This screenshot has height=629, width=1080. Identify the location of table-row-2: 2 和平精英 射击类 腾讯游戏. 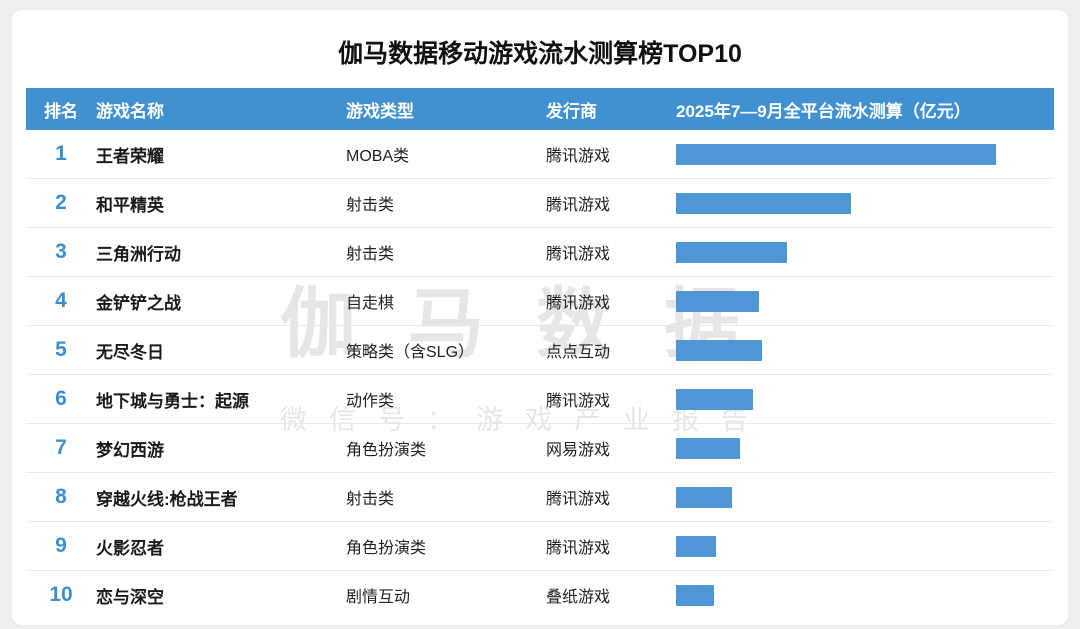
(540, 203).